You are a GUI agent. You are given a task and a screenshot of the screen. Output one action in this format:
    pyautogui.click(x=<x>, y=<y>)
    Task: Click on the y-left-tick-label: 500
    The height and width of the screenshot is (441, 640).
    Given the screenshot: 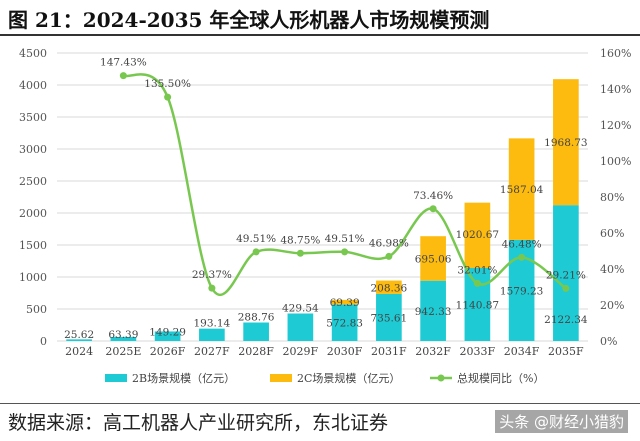 What is the action you would take?
    pyautogui.click(x=36, y=309)
    